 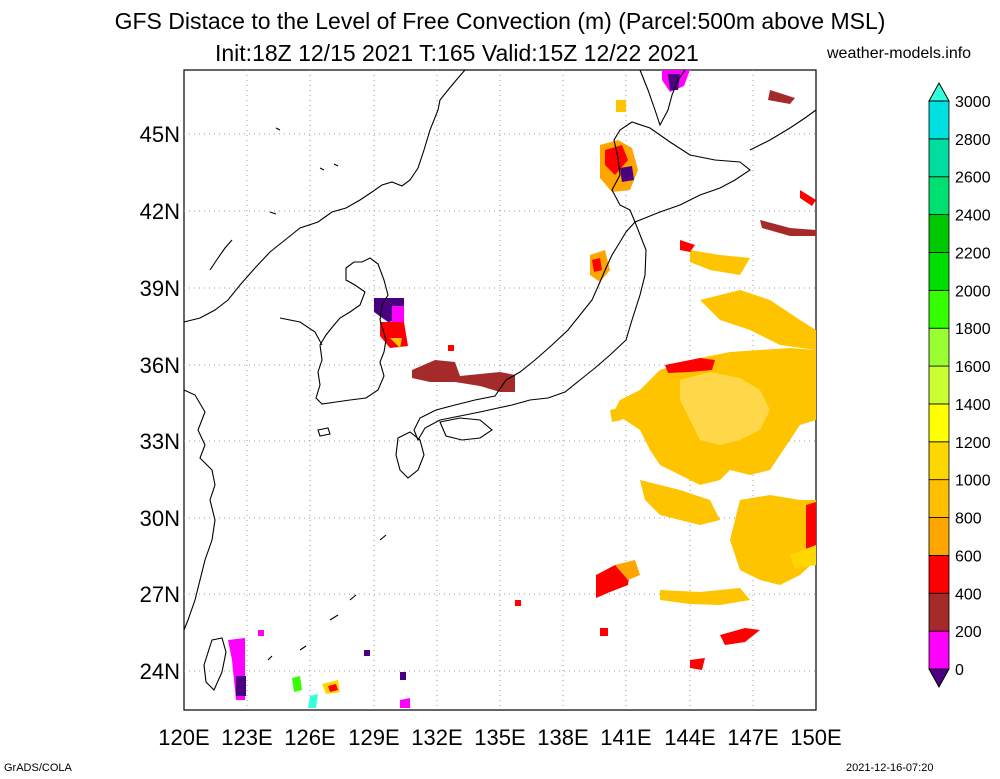 I want to click on lon-label: 141E, so click(x=625, y=737).